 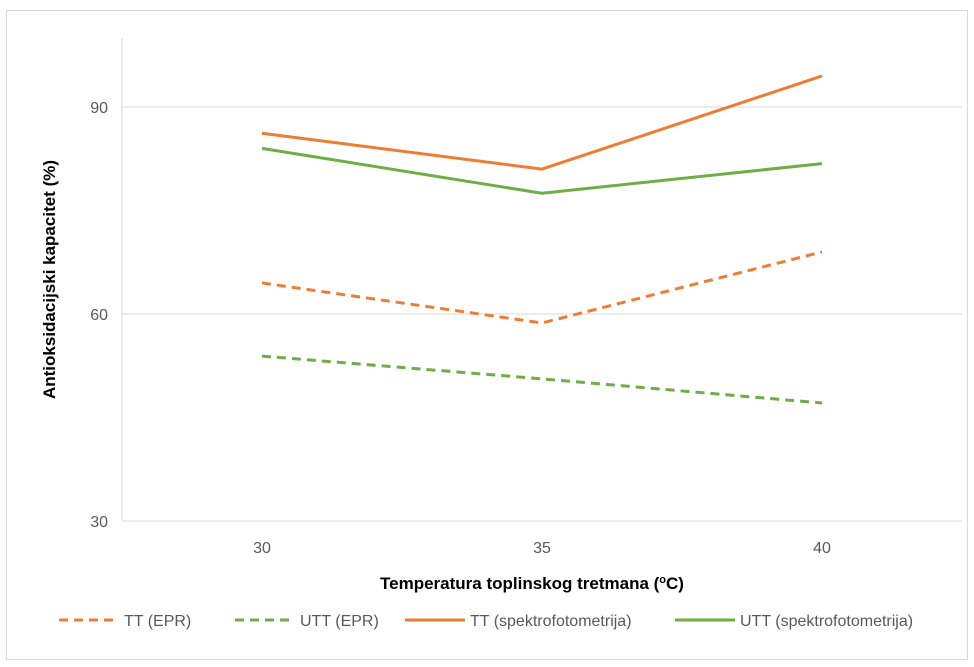 What do you see at coordinates (157, 621) in the screenshot?
I see `legend-label-1: TT (EPR)` at bounding box center [157, 621].